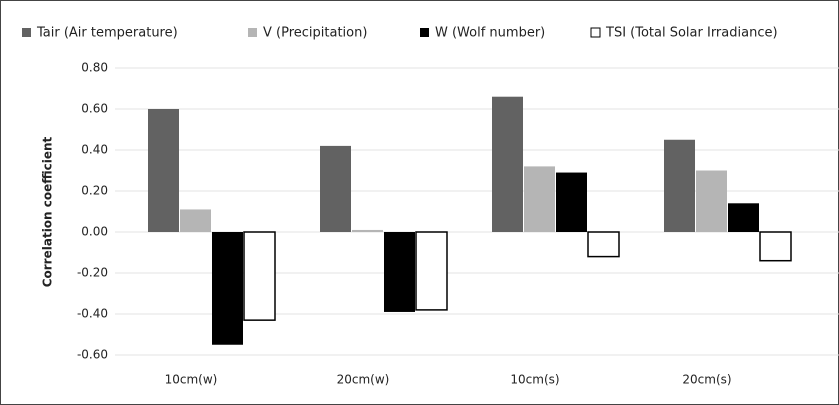 The image size is (839, 405). What do you see at coordinates (691, 33) in the screenshot?
I see `legend-label: TSI (Total Solar Irradiance)` at bounding box center [691, 33].